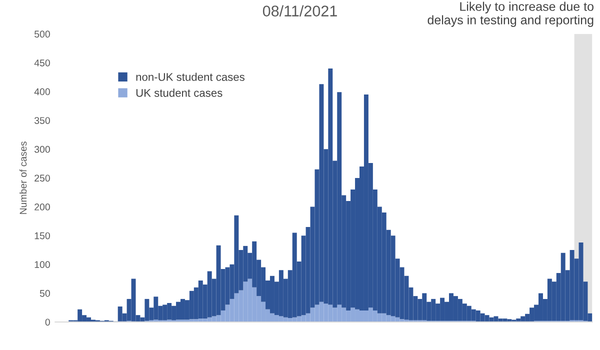 Image resolution: width=600 pixels, height=350 pixels. What do you see at coordinates (42, 120) in the screenshot?
I see `y-tick-label: 350` at bounding box center [42, 120].